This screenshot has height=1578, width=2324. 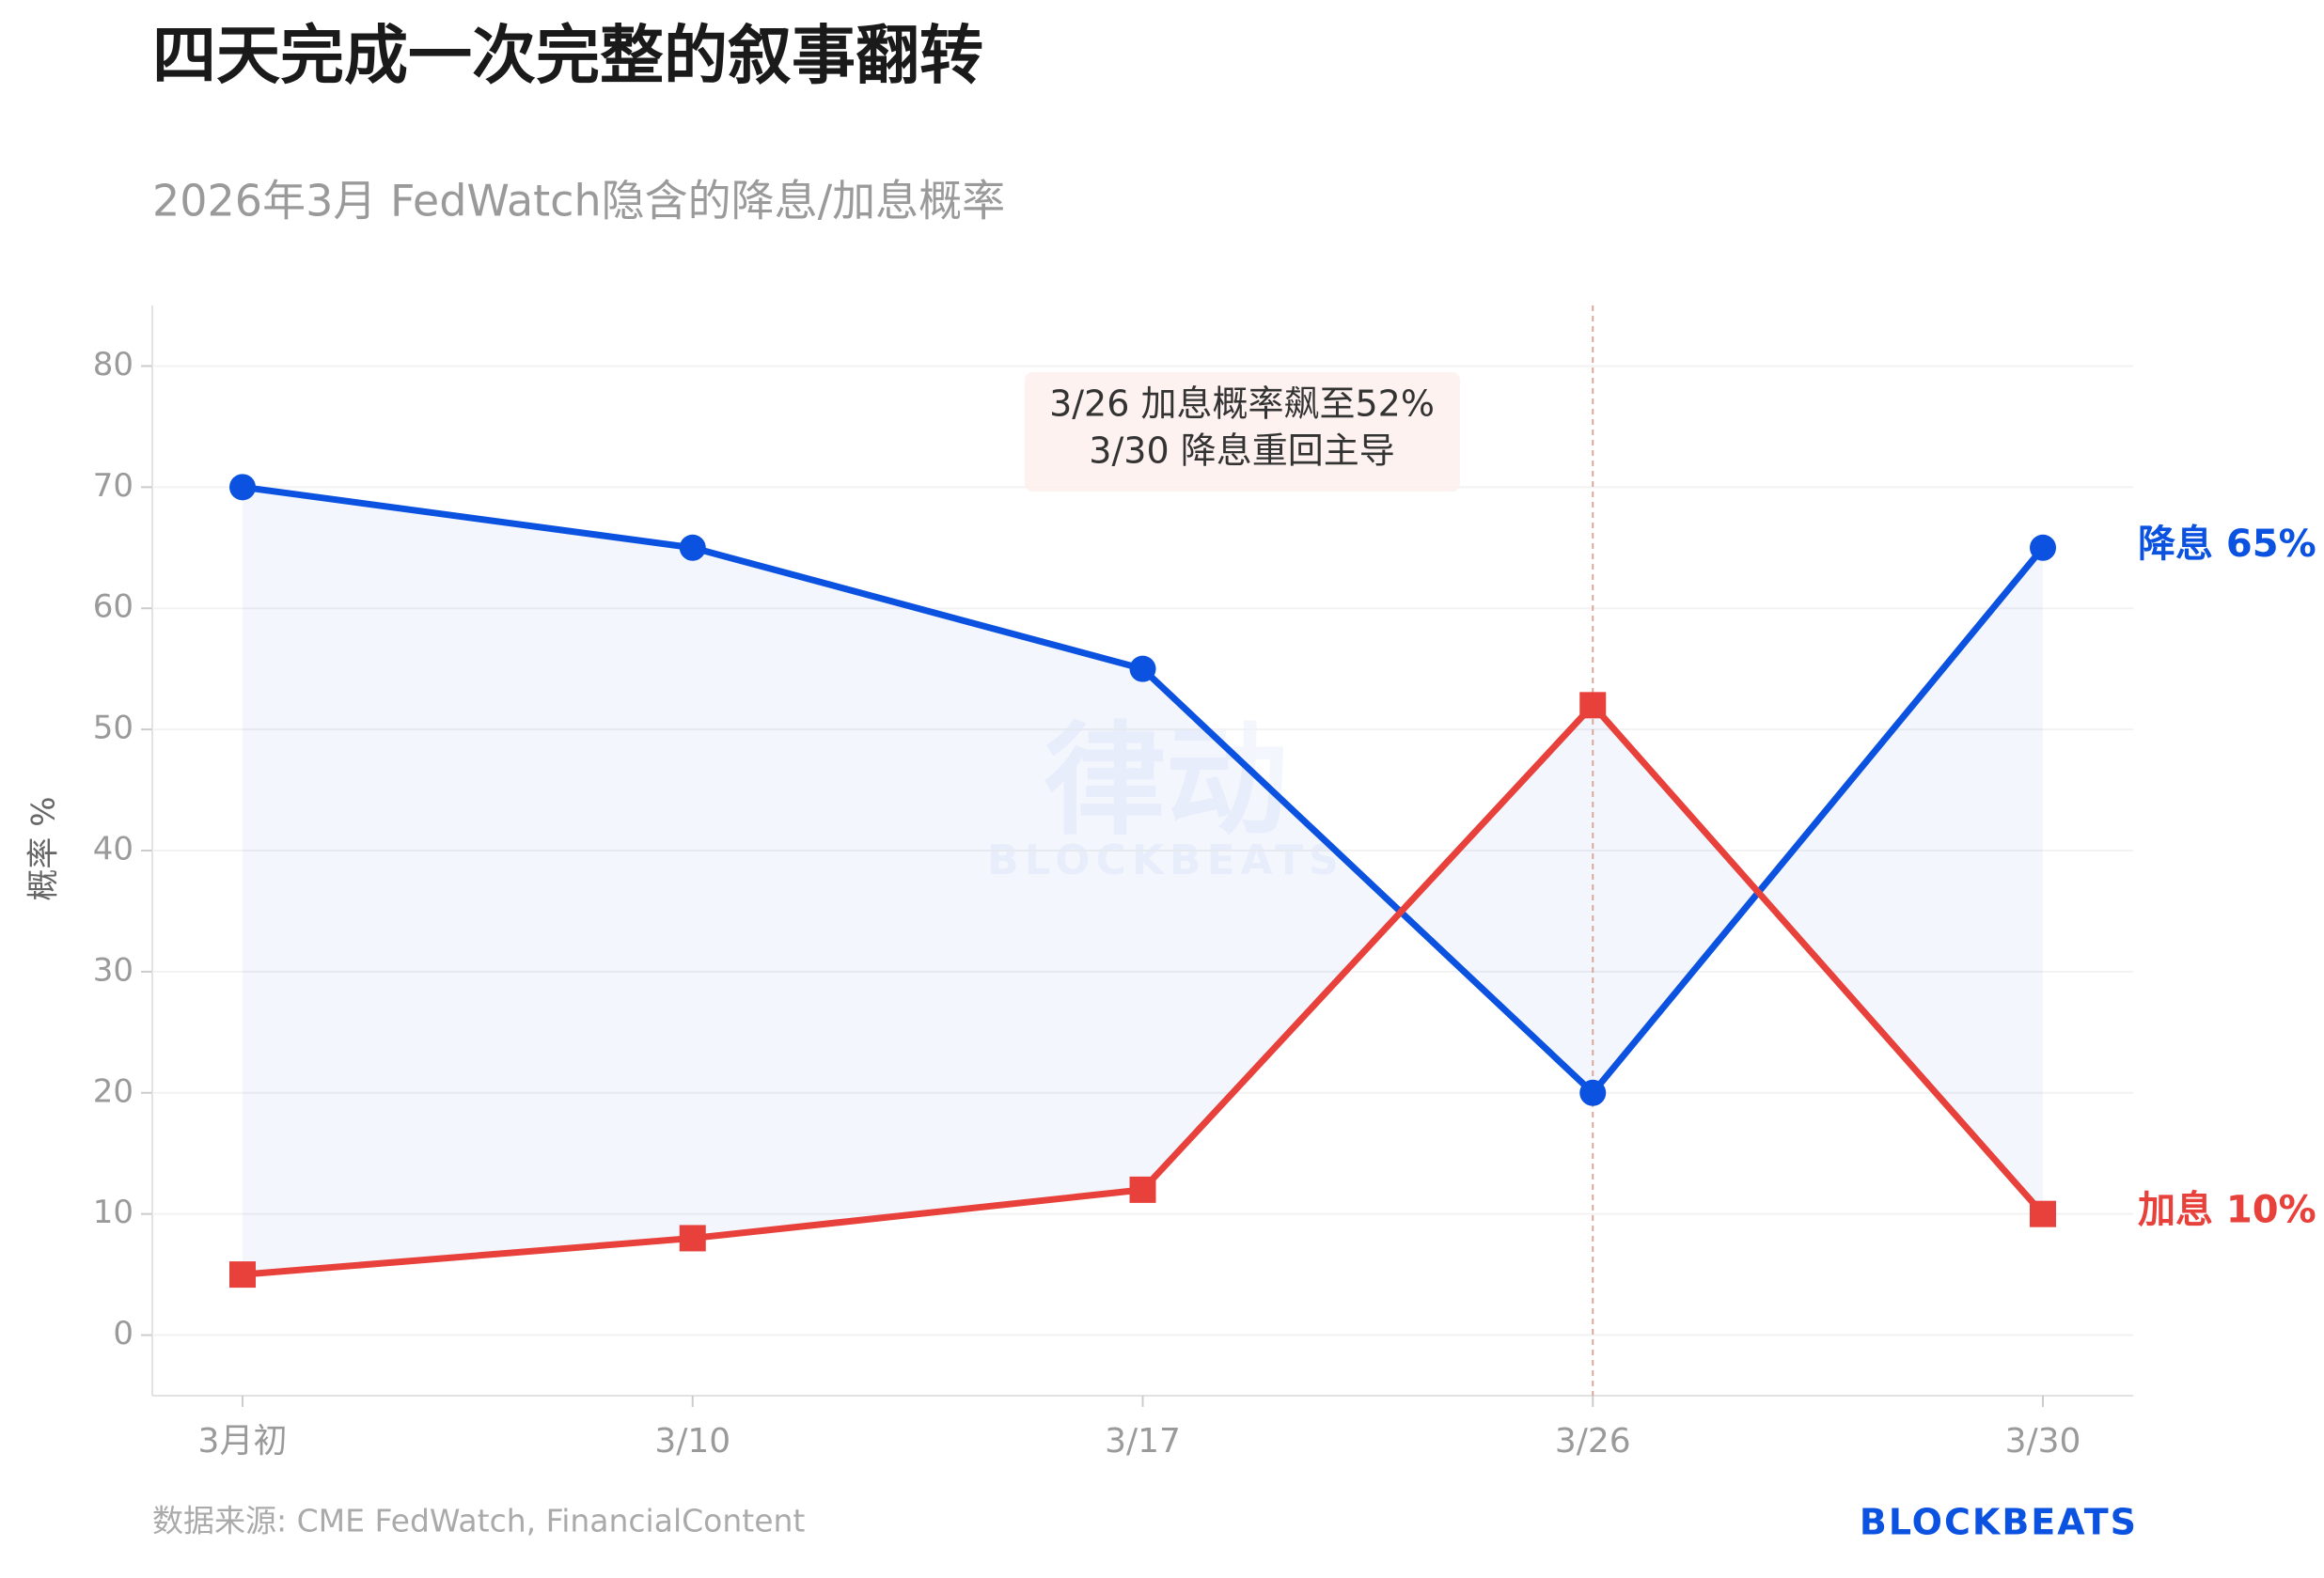 I want to click on x-tick-label: 3/17, so click(x=1143, y=1441).